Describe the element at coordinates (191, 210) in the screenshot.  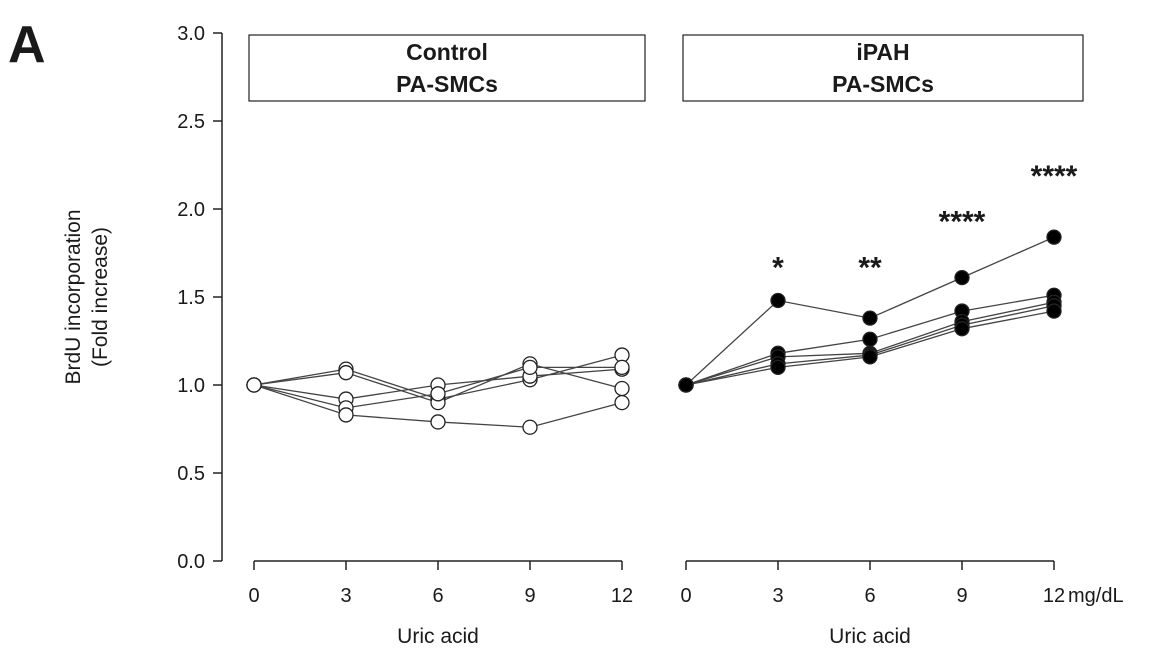
I see `y-tick-label: 2.0` at that location.